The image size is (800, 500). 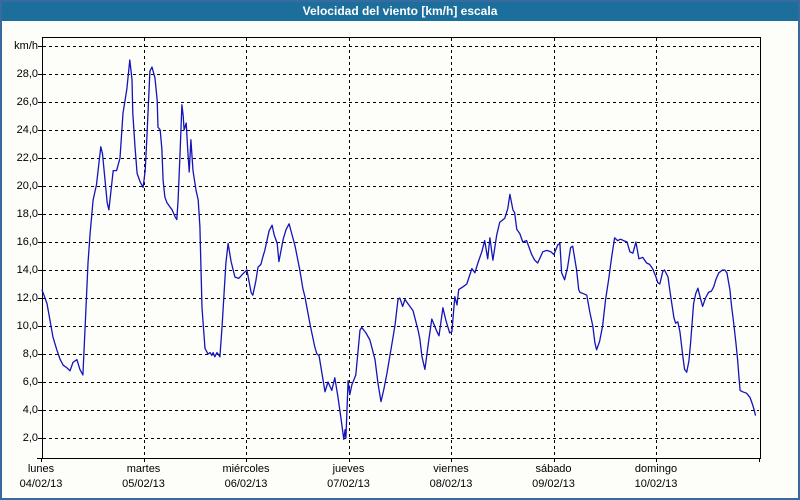 I want to click on y-axis-unit-label: km/h, so click(x=26, y=46).